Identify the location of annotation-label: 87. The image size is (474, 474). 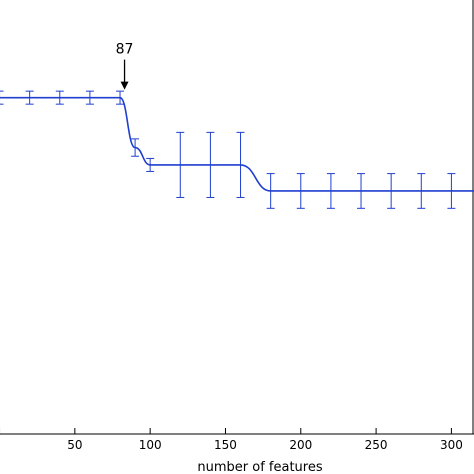
(125, 50).